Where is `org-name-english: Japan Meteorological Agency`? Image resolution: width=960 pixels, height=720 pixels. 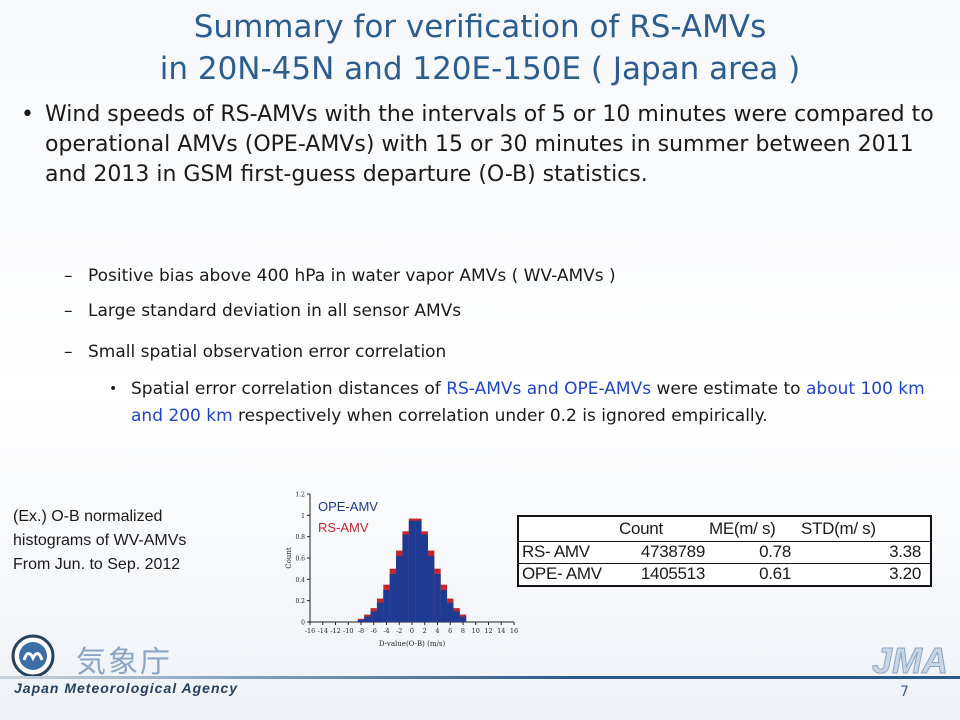
org-name-english: Japan Meteorological Agency is located at coordinates (126, 688).